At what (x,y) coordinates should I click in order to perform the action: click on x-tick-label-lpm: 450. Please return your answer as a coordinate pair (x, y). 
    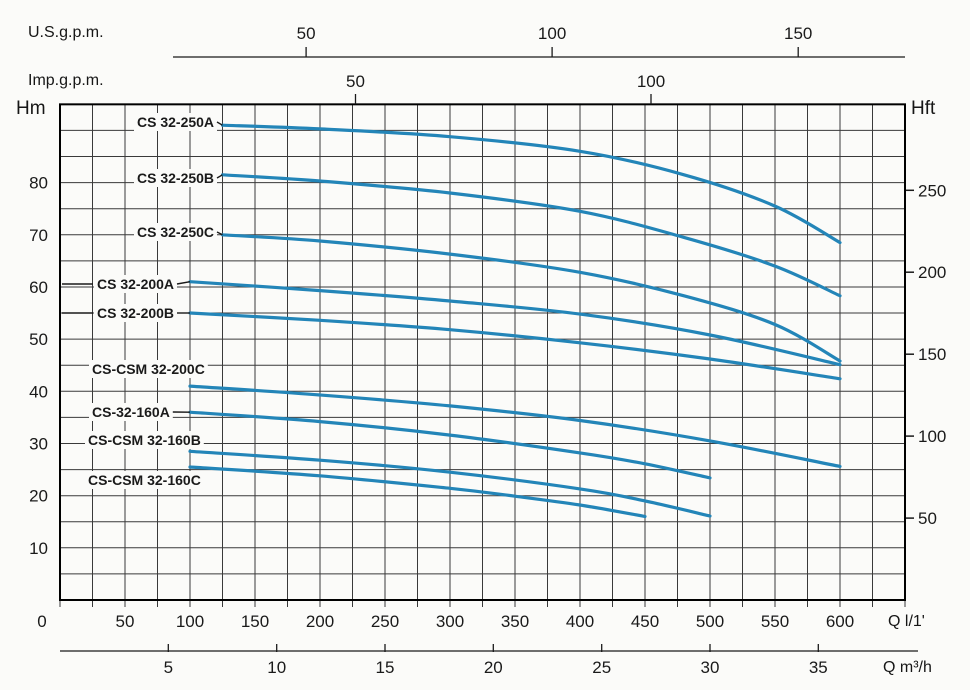
    Looking at the image, I should click on (645, 621).